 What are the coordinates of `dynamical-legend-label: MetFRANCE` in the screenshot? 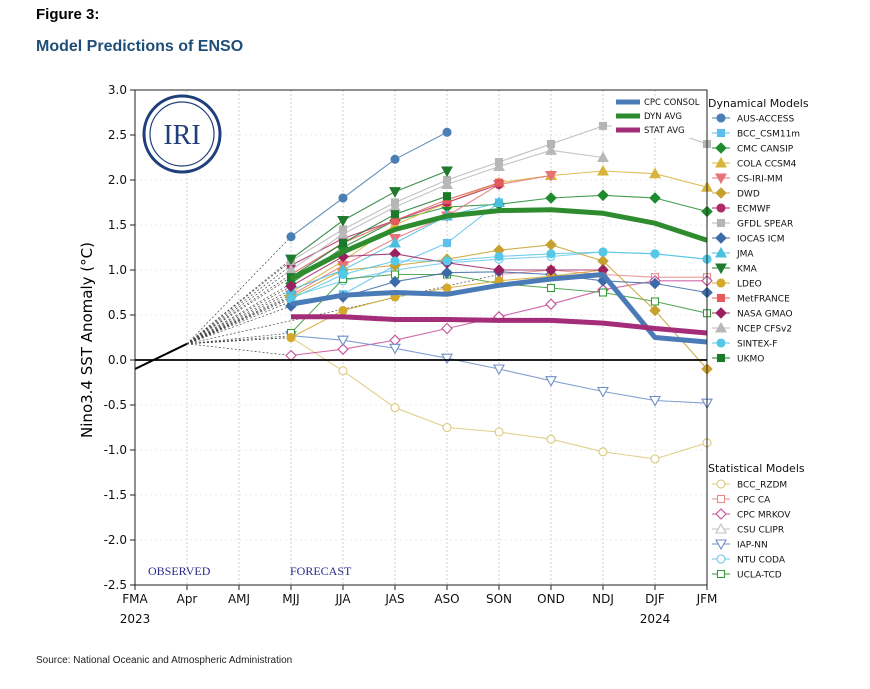 It's located at (763, 300).